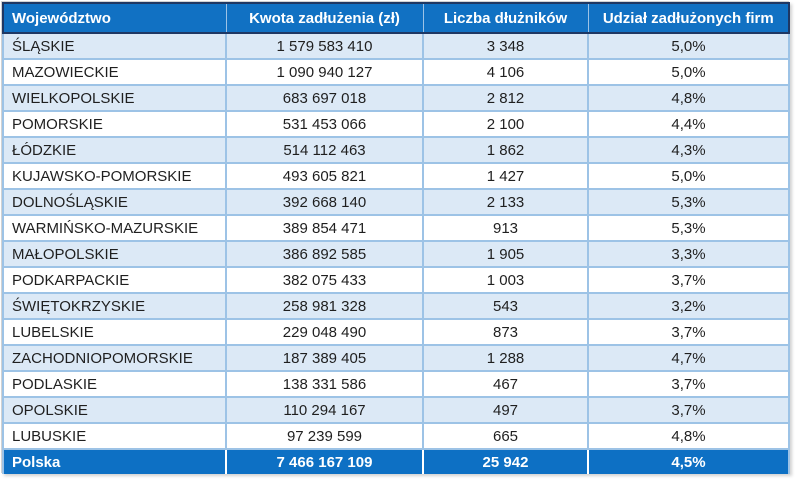 The width and height of the screenshot is (800, 489). Describe the element at coordinates (505, 280) in the screenshot. I see `cell-liczba-dluznikow: 1 003` at that location.